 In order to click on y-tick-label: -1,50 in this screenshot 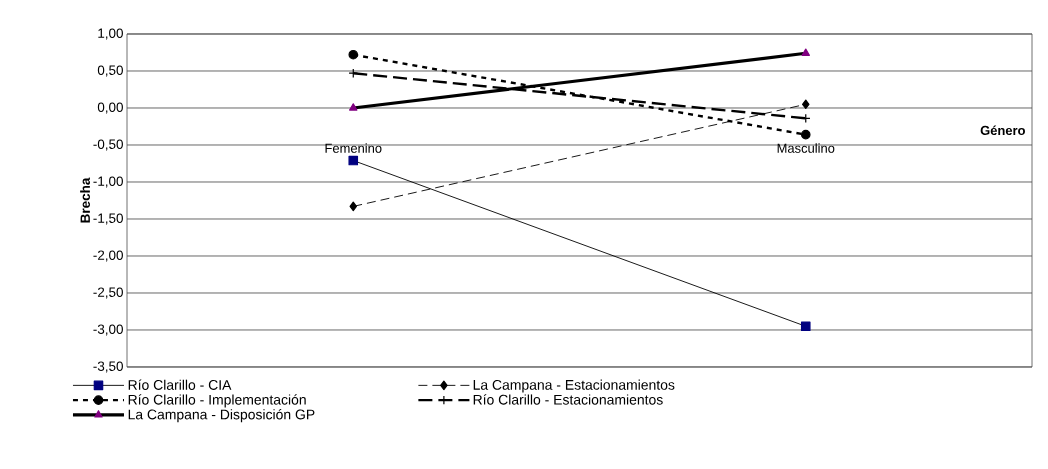, I will do `click(108, 219)`.